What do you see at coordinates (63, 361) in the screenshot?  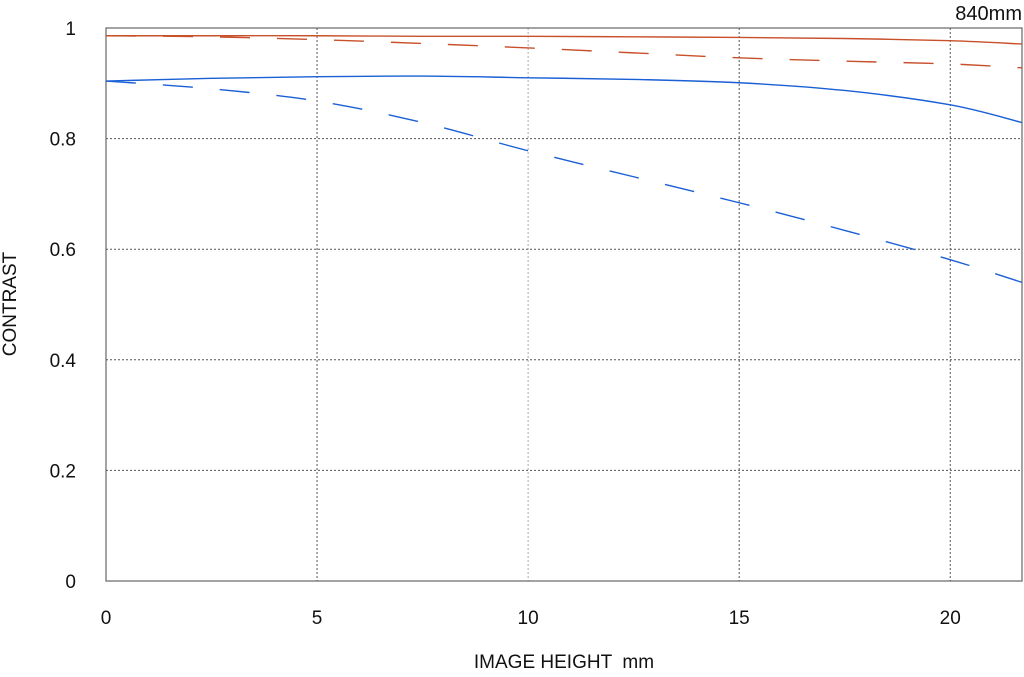 I see `y-tick-label: 0.4` at bounding box center [63, 361].